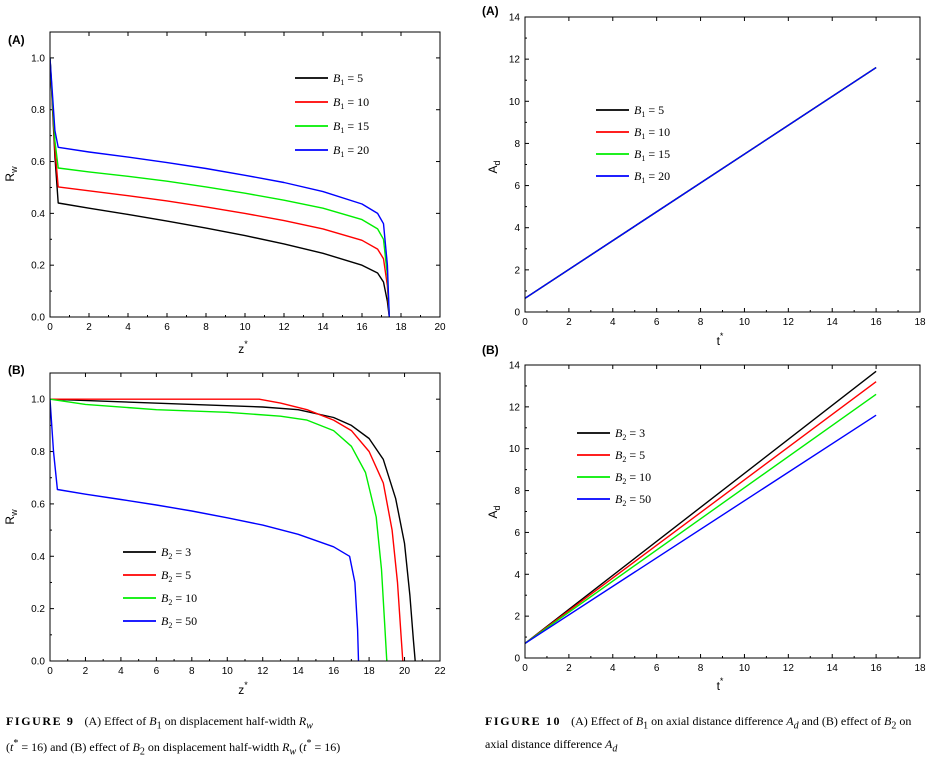 The height and width of the screenshot is (762, 935). Describe the element at coordinates (348, 79) in the screenshot. I see `legend-entry-1: B1 = 5` at that location.